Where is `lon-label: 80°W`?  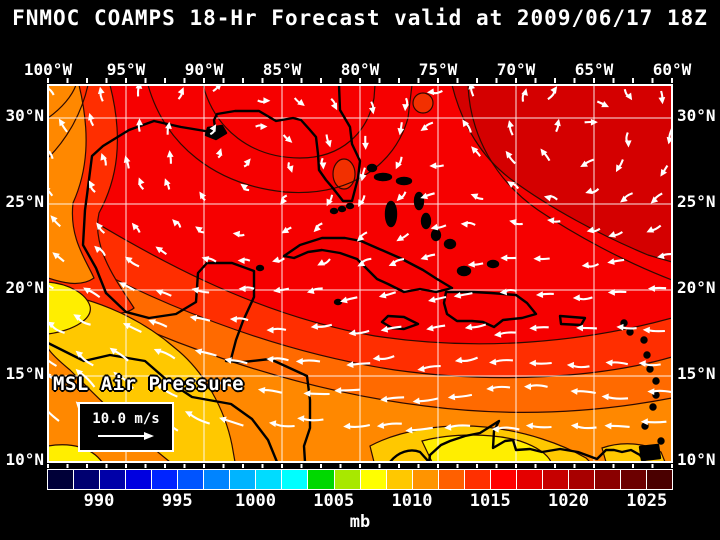 lon-label: 80°W is located at coordinates (360, 69).